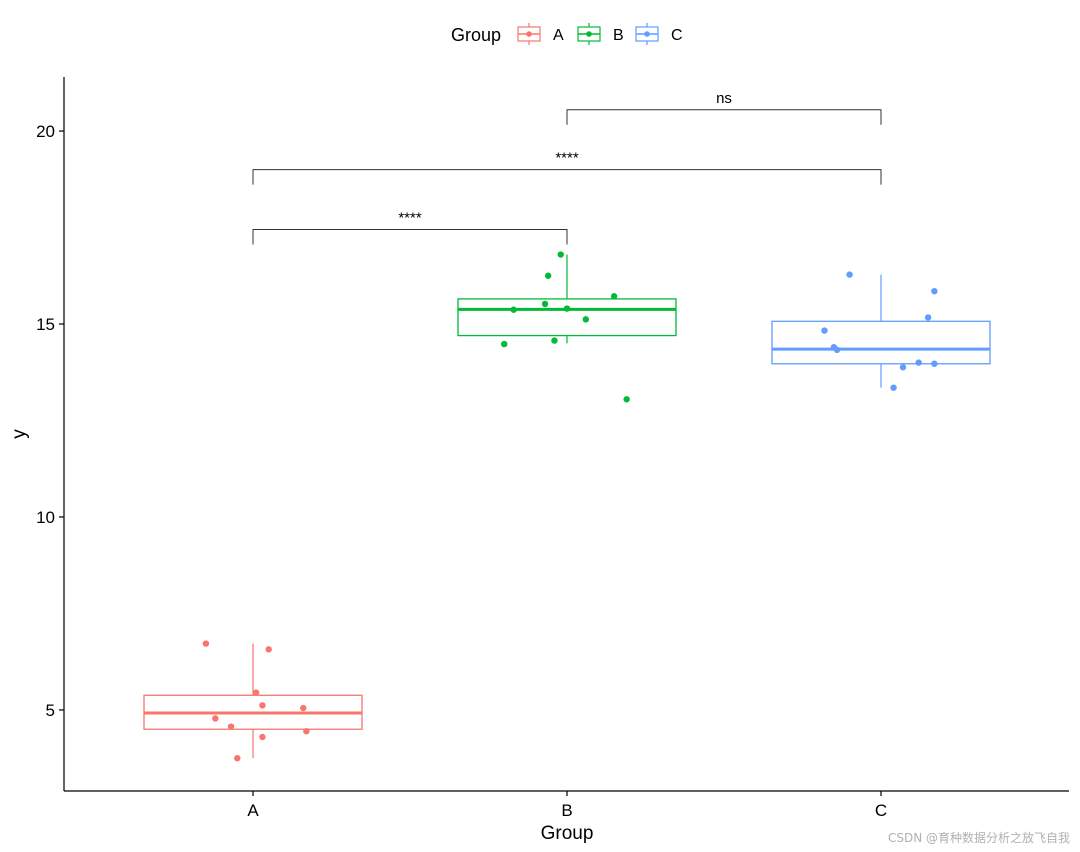 This screenshot has height=852, width=1080. Describe the element at coordinates (45, 131) in the screenshot. I see `y-tick-label: 20` at that location.